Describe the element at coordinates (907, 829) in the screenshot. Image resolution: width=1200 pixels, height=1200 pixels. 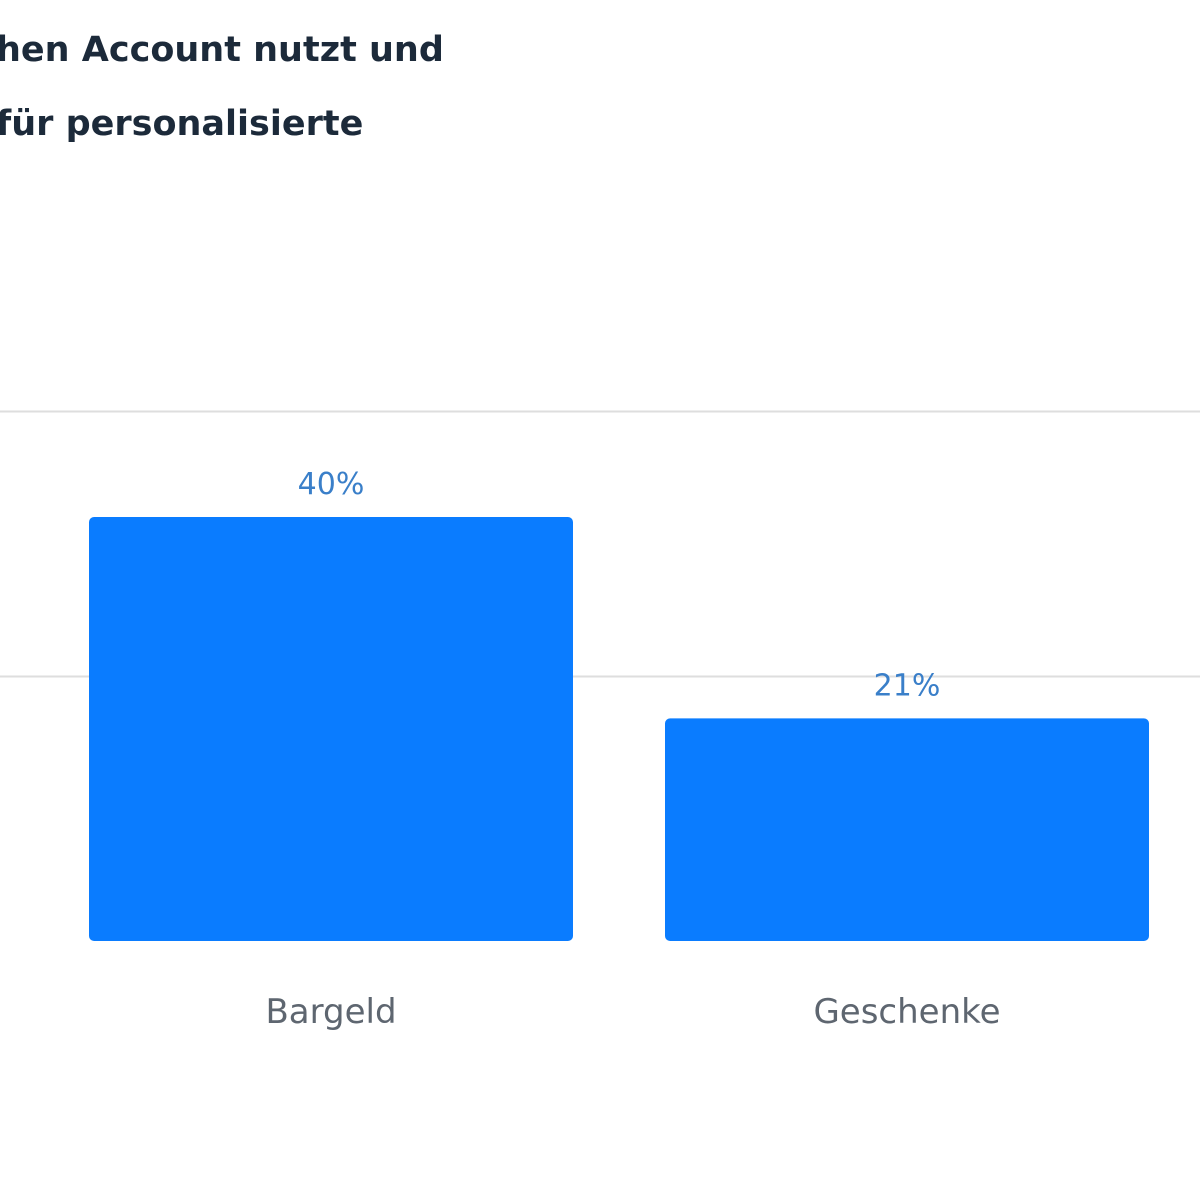
I see `bar-geschenke` at that location.